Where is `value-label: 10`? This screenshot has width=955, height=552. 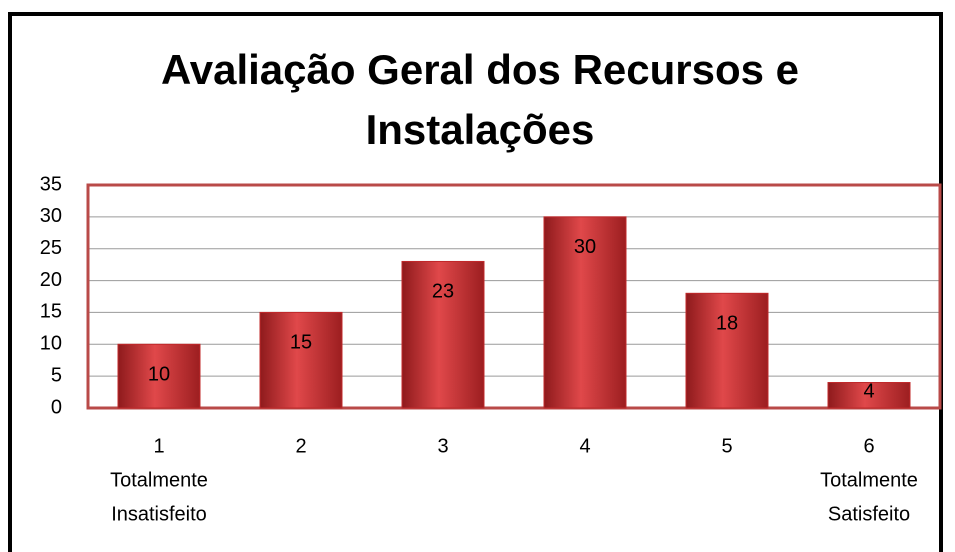
value-label: 10 is located at coordinates (159, 375).